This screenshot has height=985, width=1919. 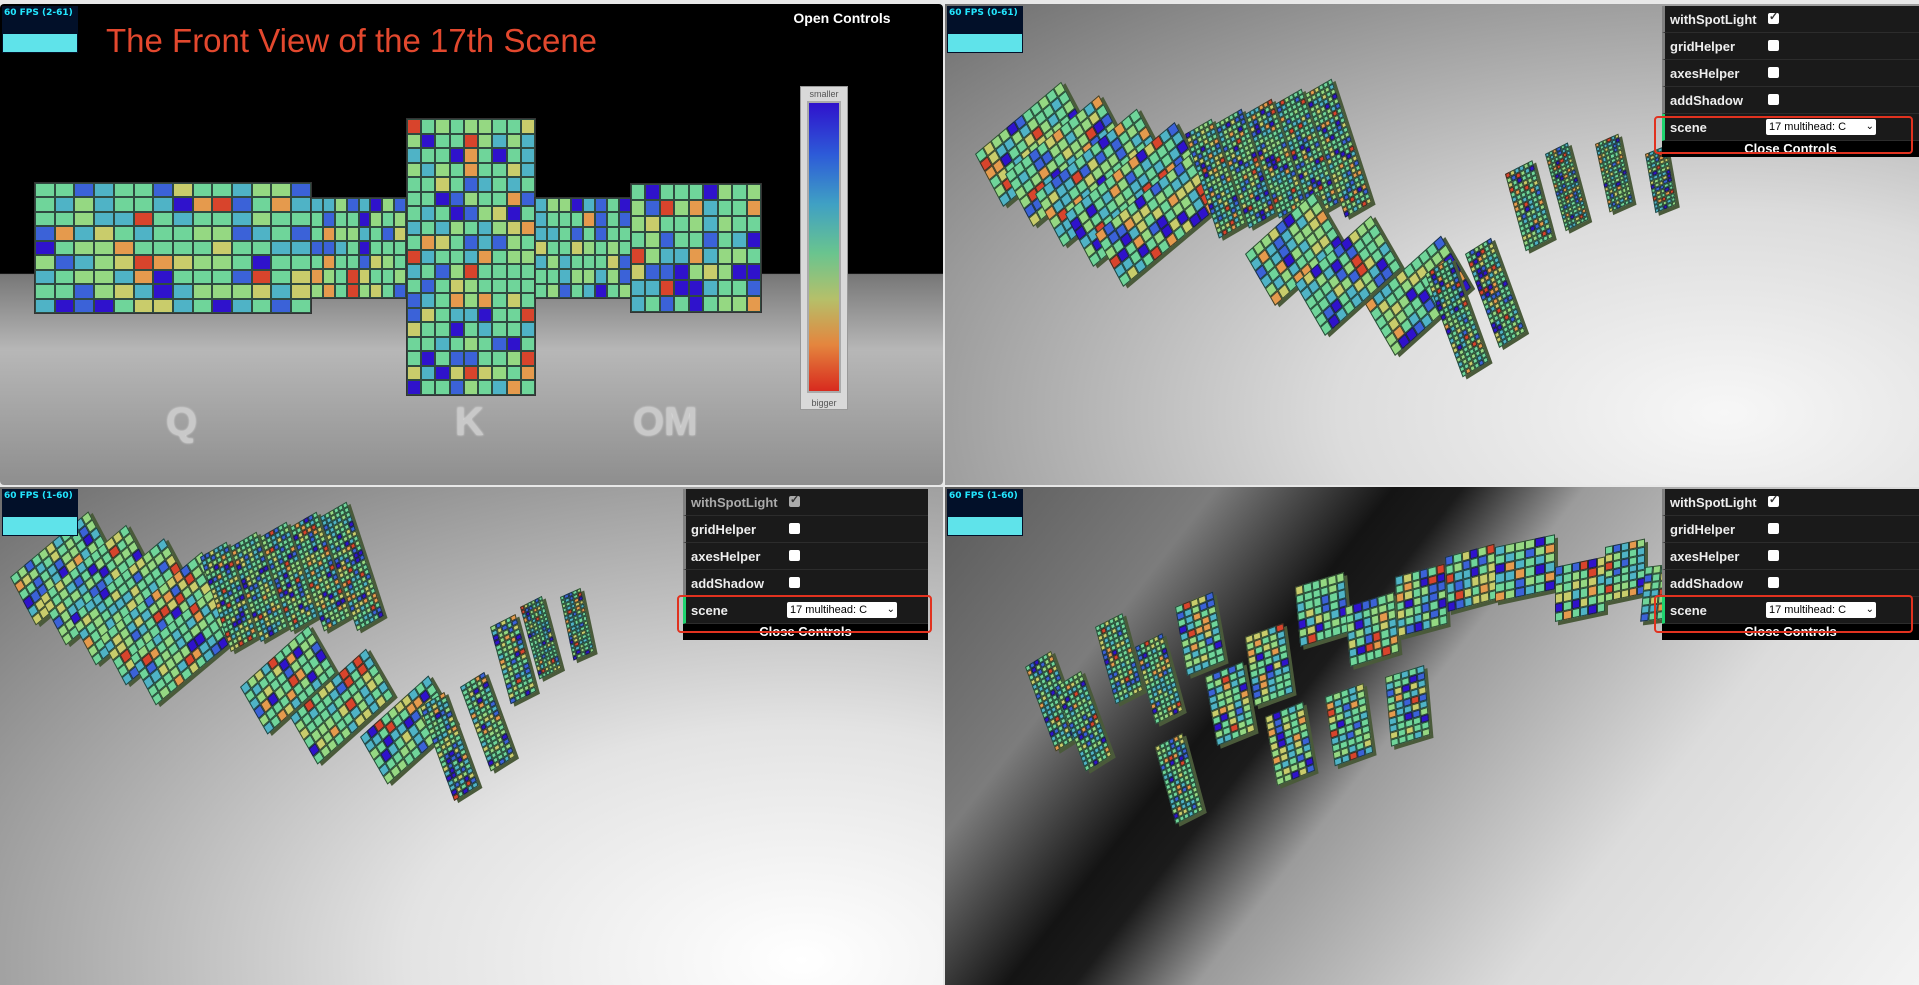 I want to click on with-spot-light-label: withSpotLight, so click(x=1713, y=19).